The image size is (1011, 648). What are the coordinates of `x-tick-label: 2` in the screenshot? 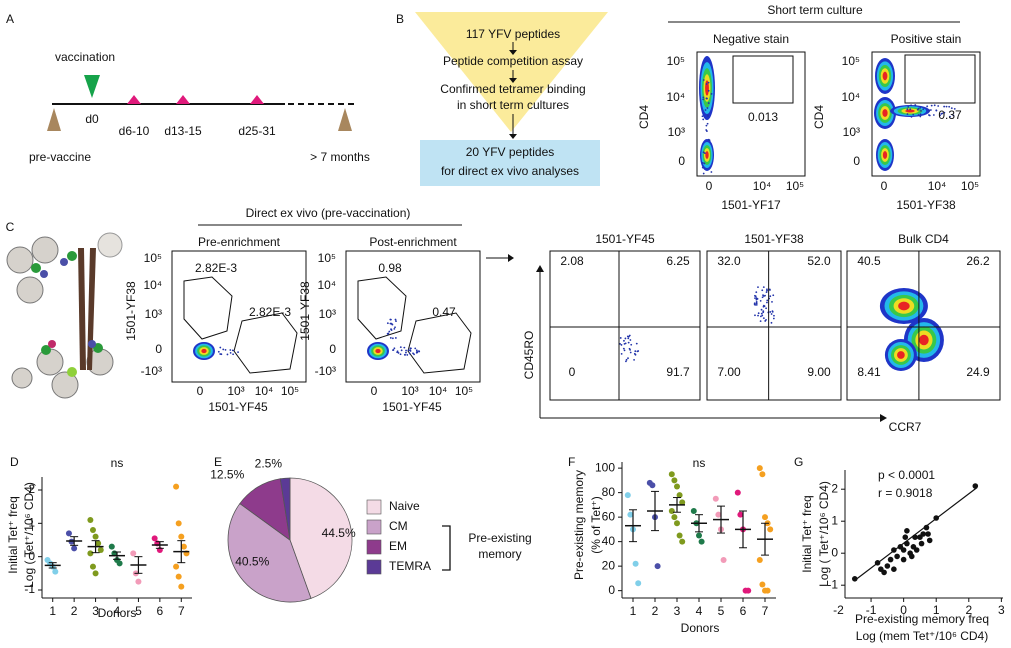 It's located at (74, 611).